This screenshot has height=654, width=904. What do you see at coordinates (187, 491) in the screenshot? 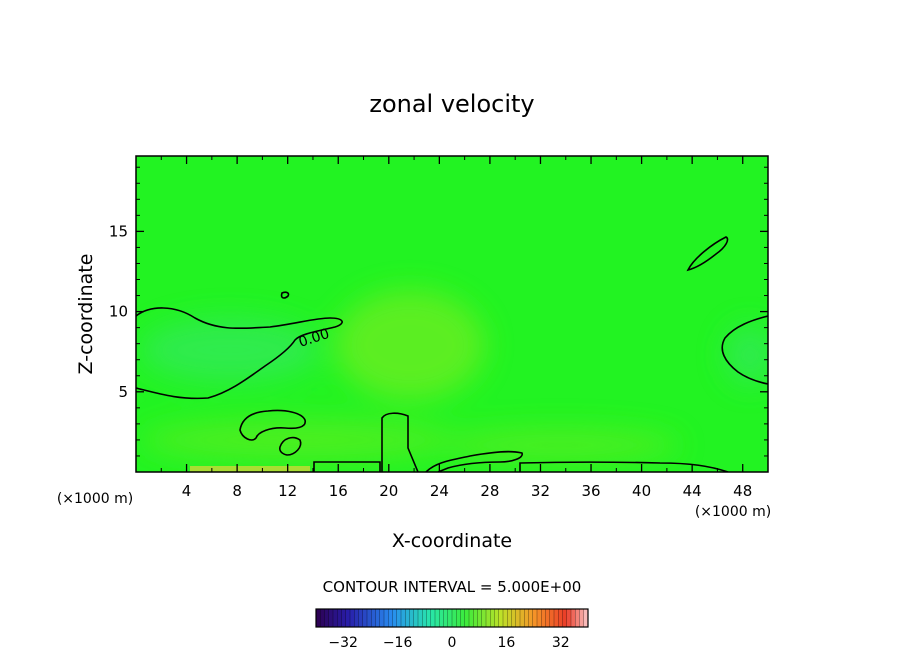
I see `x-tick-label: 4` at bounding box center [187, 491].